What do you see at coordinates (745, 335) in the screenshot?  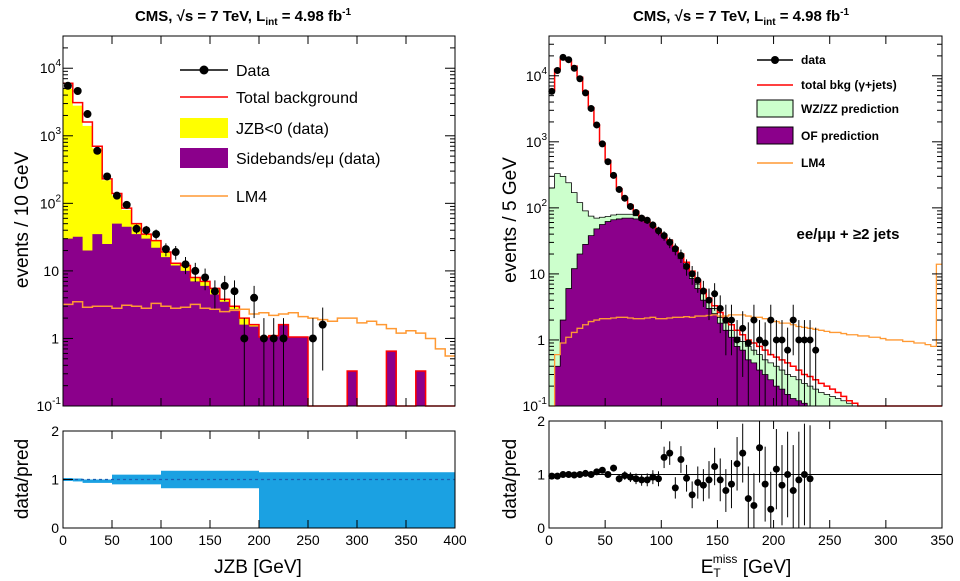 I see `lm4-line` at bounding box center [745, 335].